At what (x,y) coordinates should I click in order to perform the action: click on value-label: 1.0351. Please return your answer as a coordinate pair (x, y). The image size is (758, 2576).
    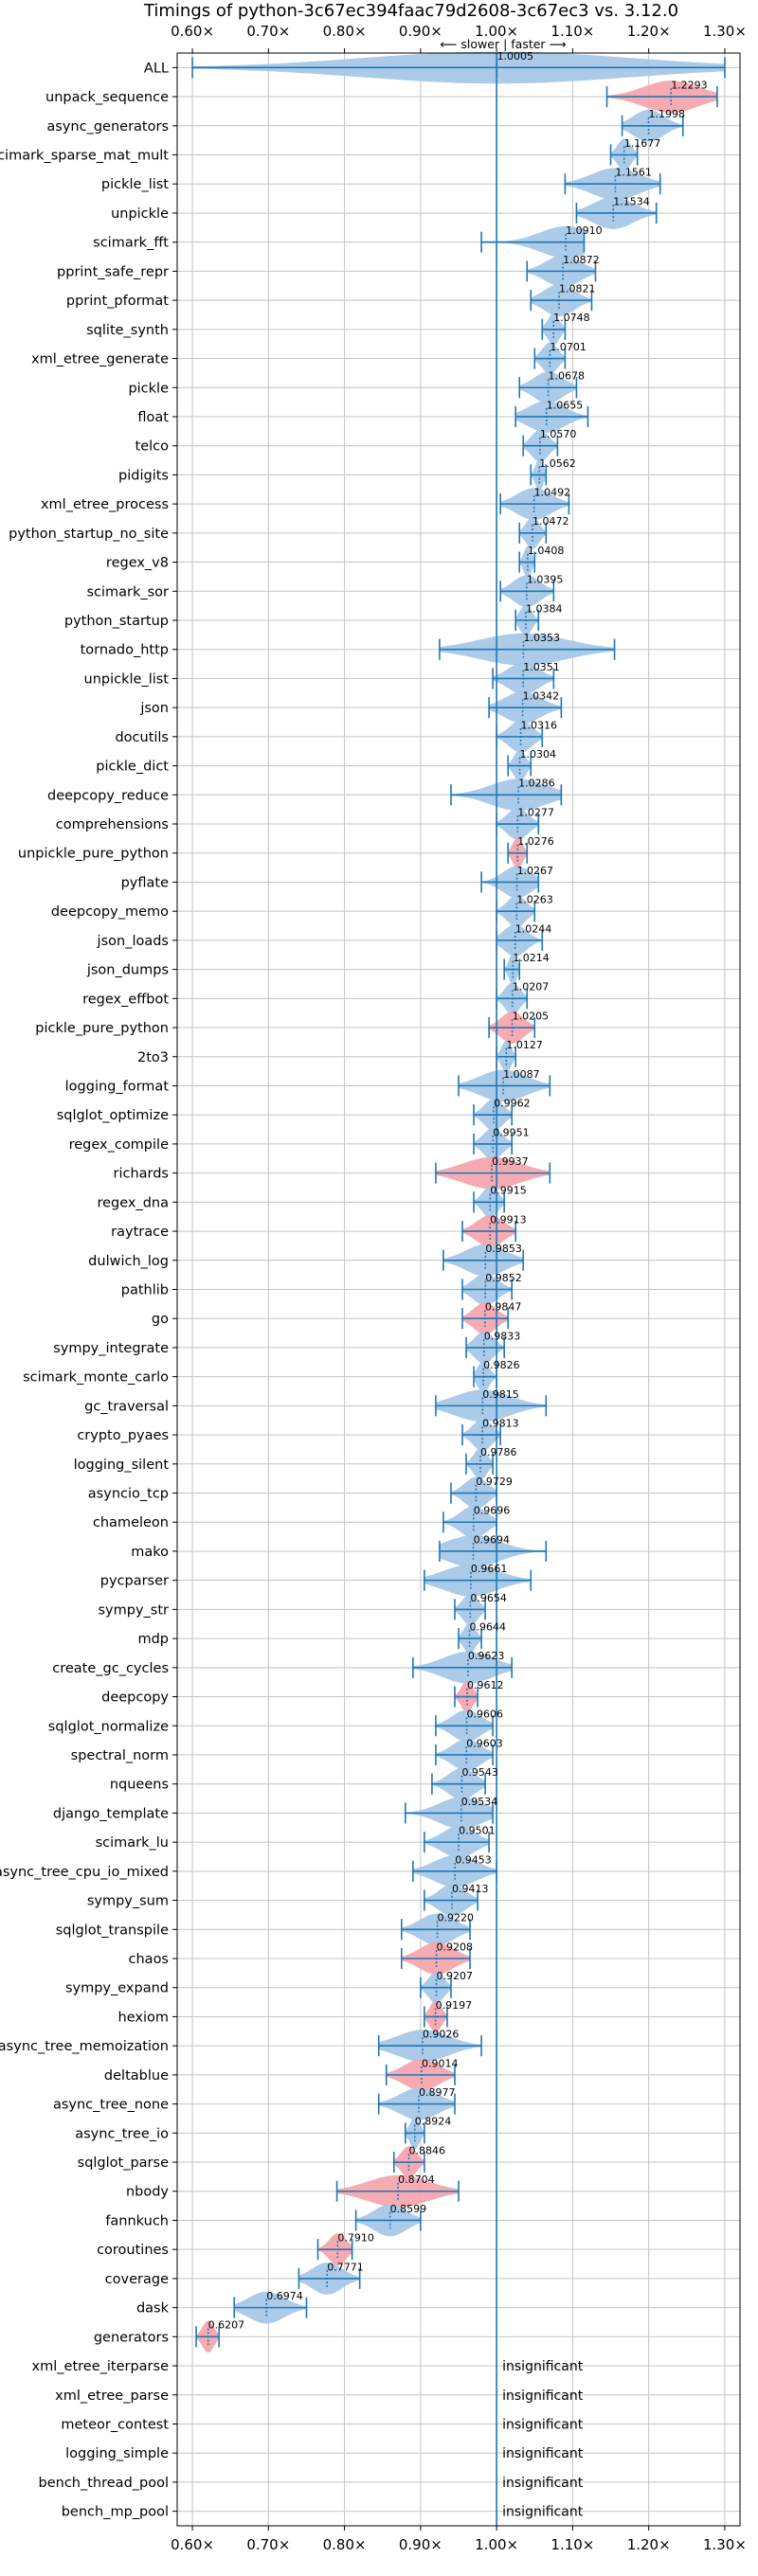
    Looking at the image, I should click on (541, 667).